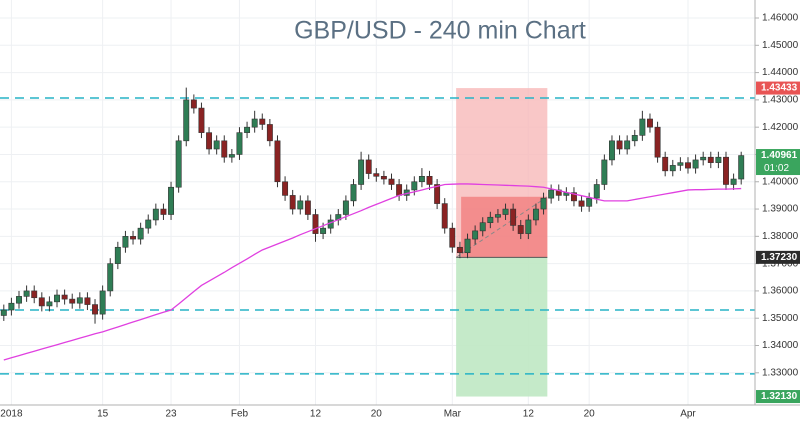  I want to click on price-label: 1.37230, so click(779, 257).